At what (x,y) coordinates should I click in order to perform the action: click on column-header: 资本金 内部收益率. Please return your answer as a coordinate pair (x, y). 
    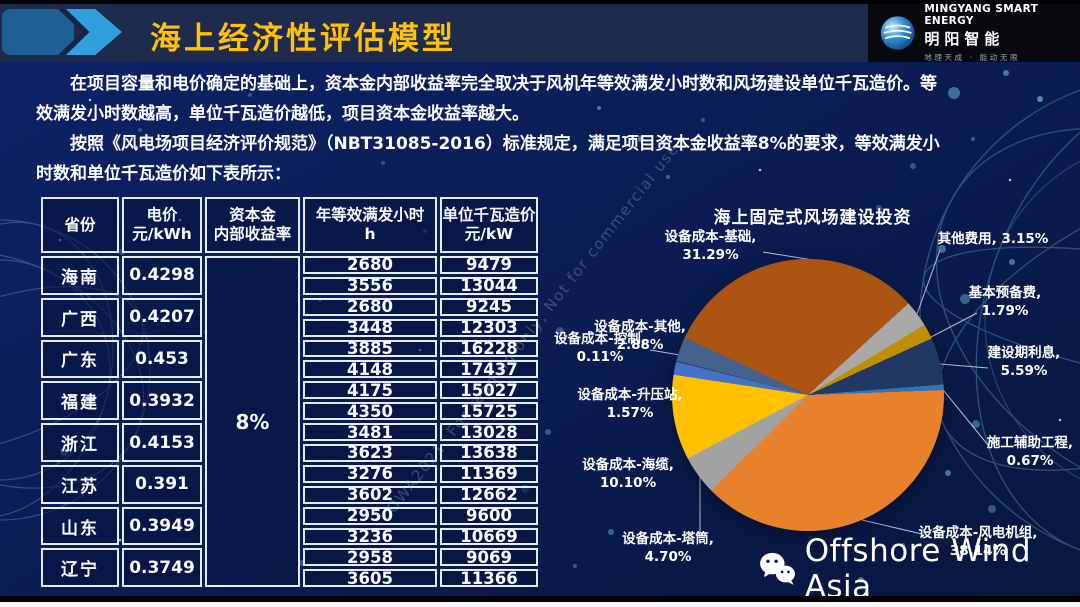
    Looking at the image, I should click on (252, 225).